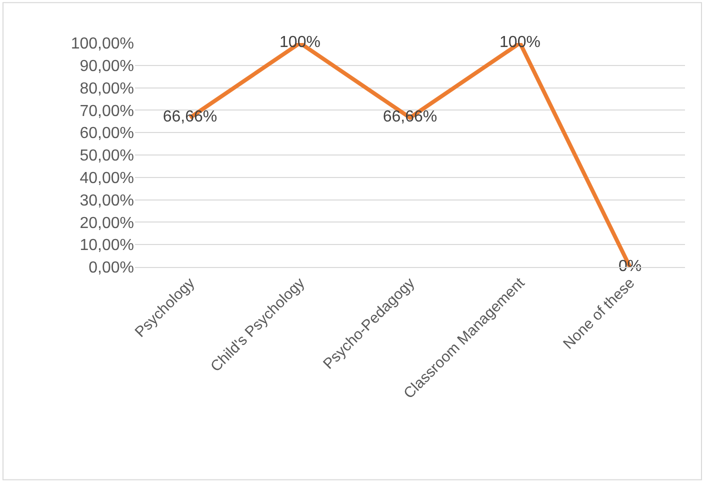 Image resolution: width=704 pixels, height=483 pixels. What do you see at coordinates (111, 268) in the screenshot?
I see `y-tick-label: 0,00%` at bounding box center [111, 268].